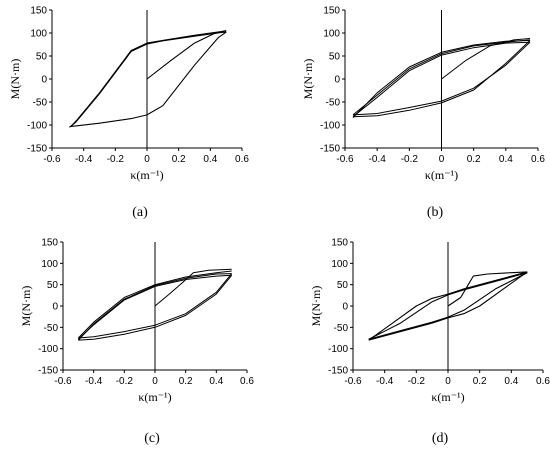 The width and height of the screenshot is (550, 450). I want to click on panel-label-c: (c), so click(152, 438).